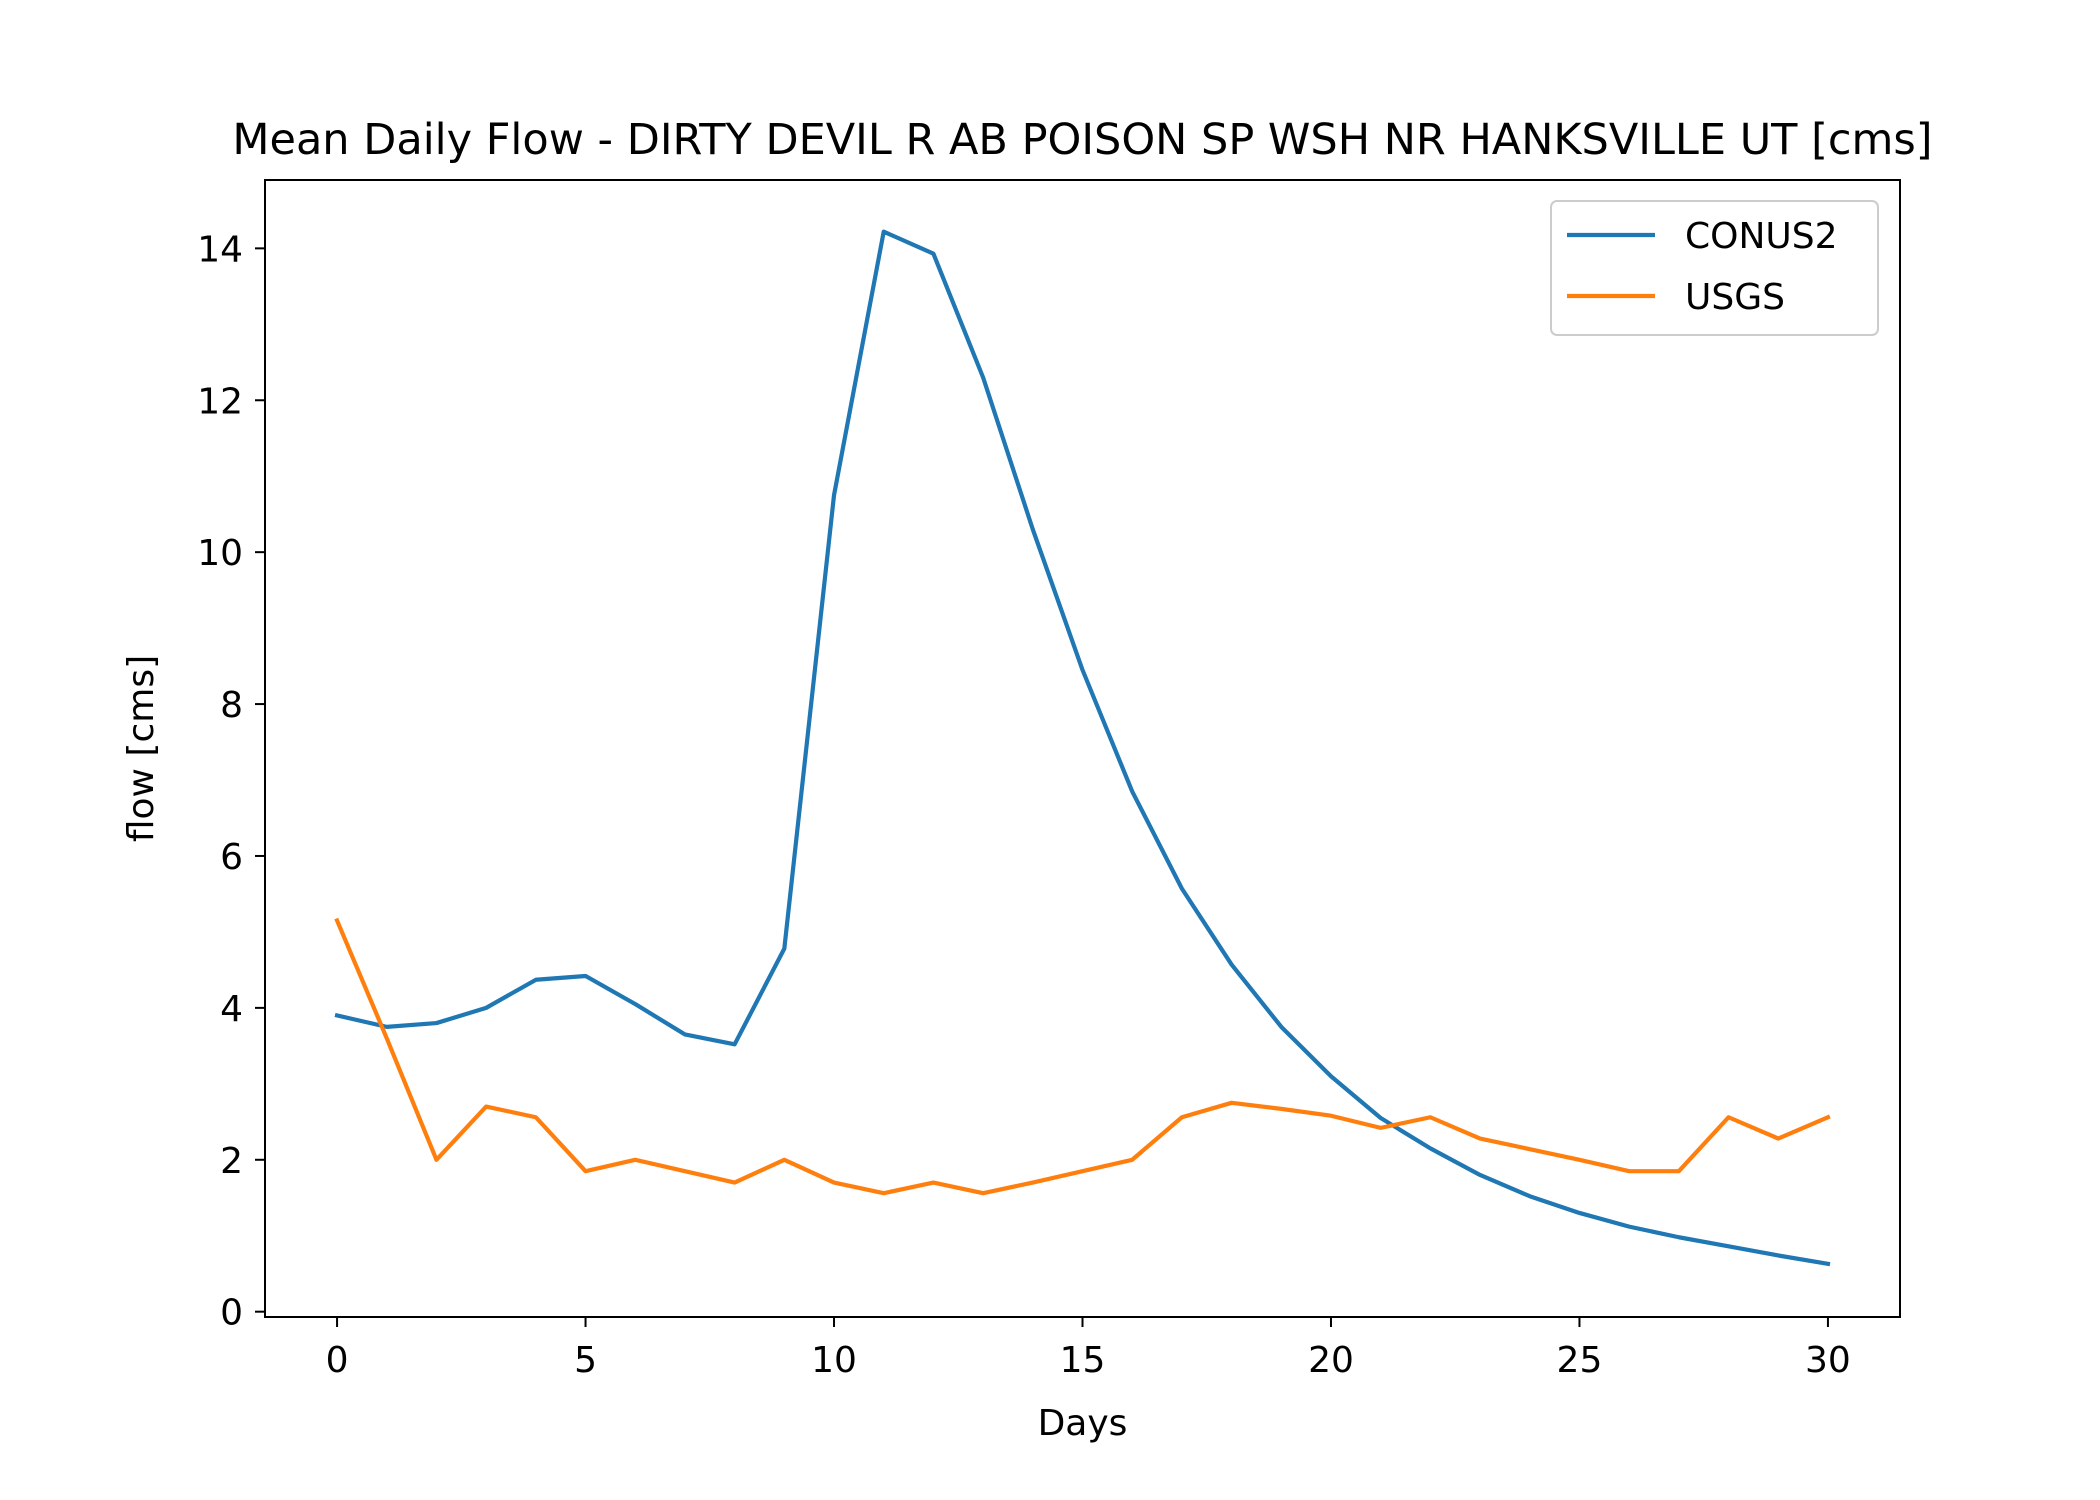 The height and width of the screenshot is (1500, 2100). What do you see at coordinates (1714, 268) in the screenshot?
I see `legend: CONUS2 USGS` at bounding box center [1714, 268].